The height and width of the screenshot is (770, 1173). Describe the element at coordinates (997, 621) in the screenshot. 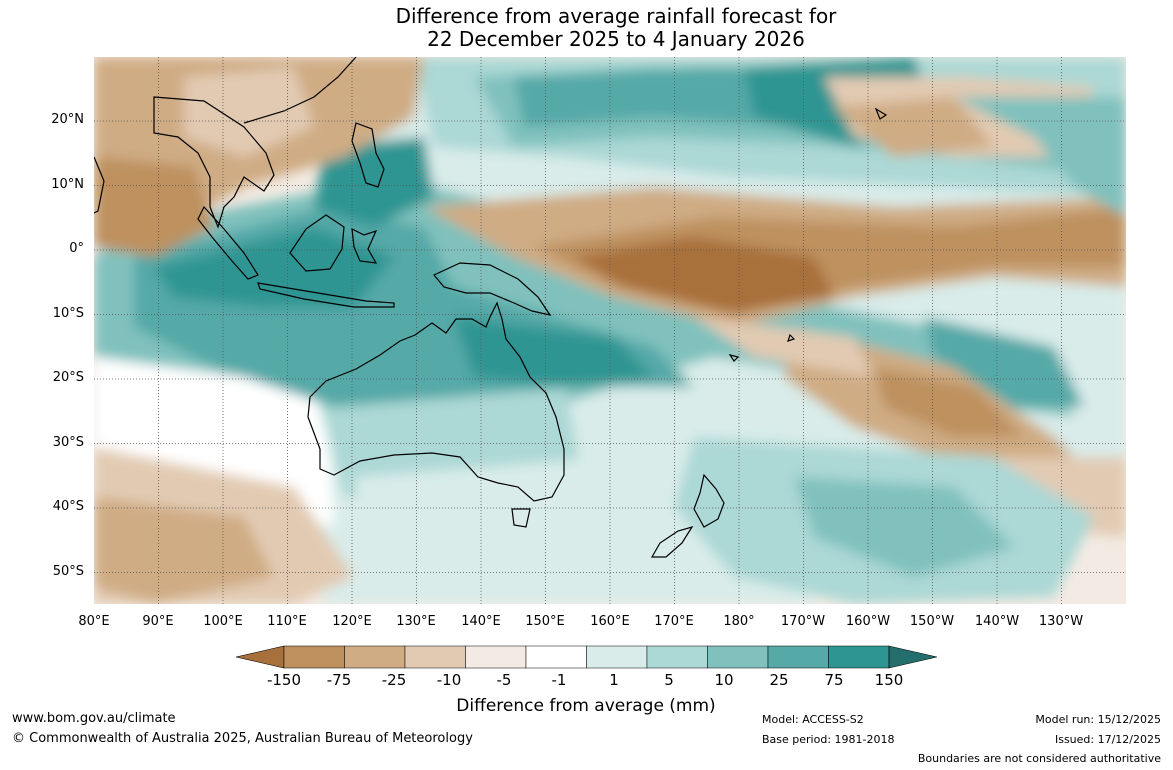

I see `lon-label-140w: 140°W` at that location.